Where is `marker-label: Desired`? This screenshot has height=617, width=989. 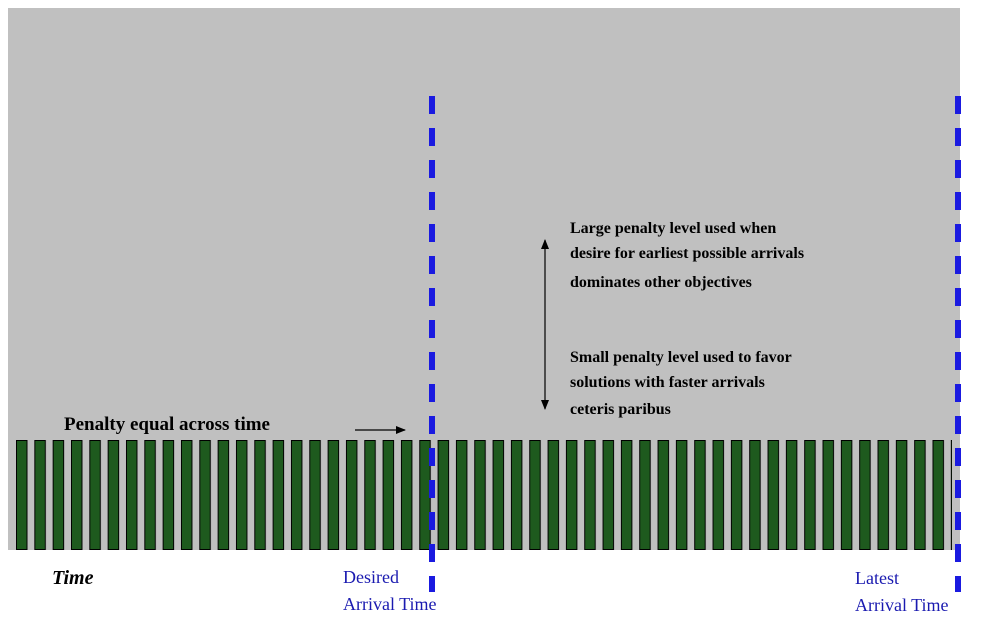 marker-label: Desired is located at coordinates (371, 577).